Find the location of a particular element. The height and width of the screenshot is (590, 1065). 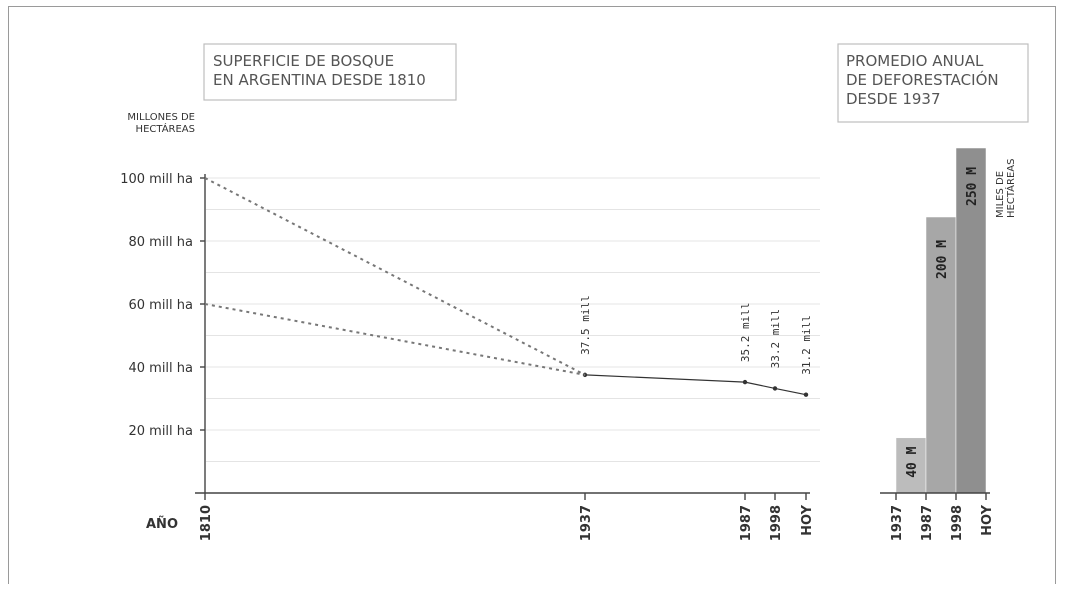

bar-chart-ylabel: MILES DEHECTÁREAS is located at coordinates (1006, 188).